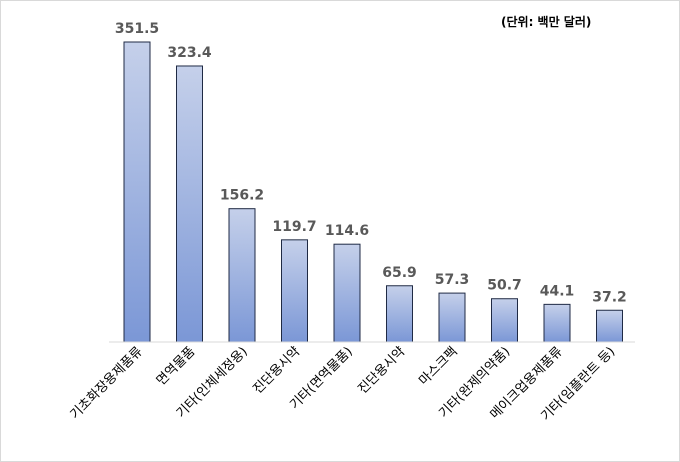 The image size is (680, 462). What do you see at coordinates (381, 370) in the screenshot?
I see `category-label-6: 진단용시약` at bounding box center [381, 370].